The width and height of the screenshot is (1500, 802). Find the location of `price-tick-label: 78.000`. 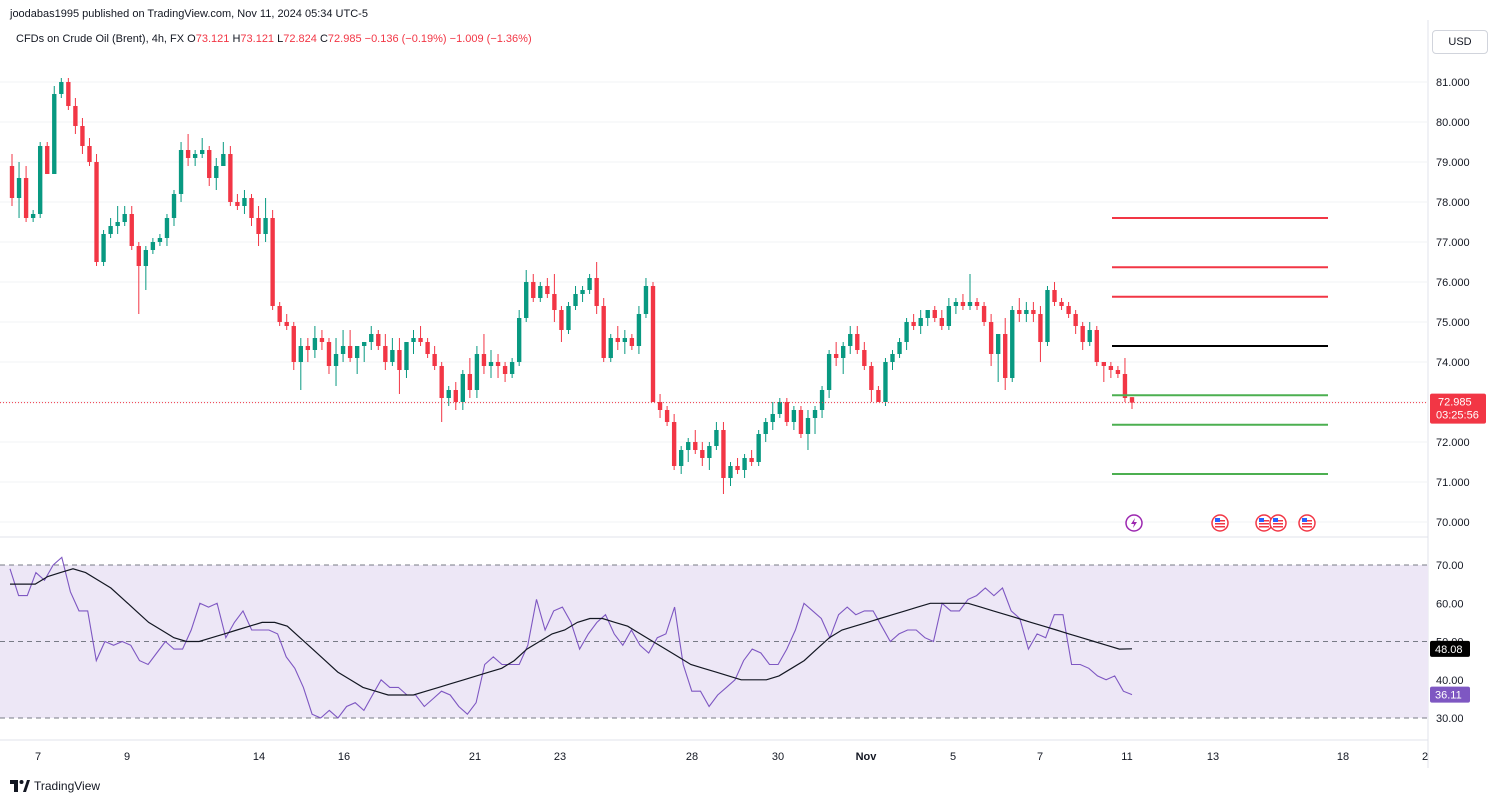

price-tick-label: 78.000 is located at coordinates (1453, 203).